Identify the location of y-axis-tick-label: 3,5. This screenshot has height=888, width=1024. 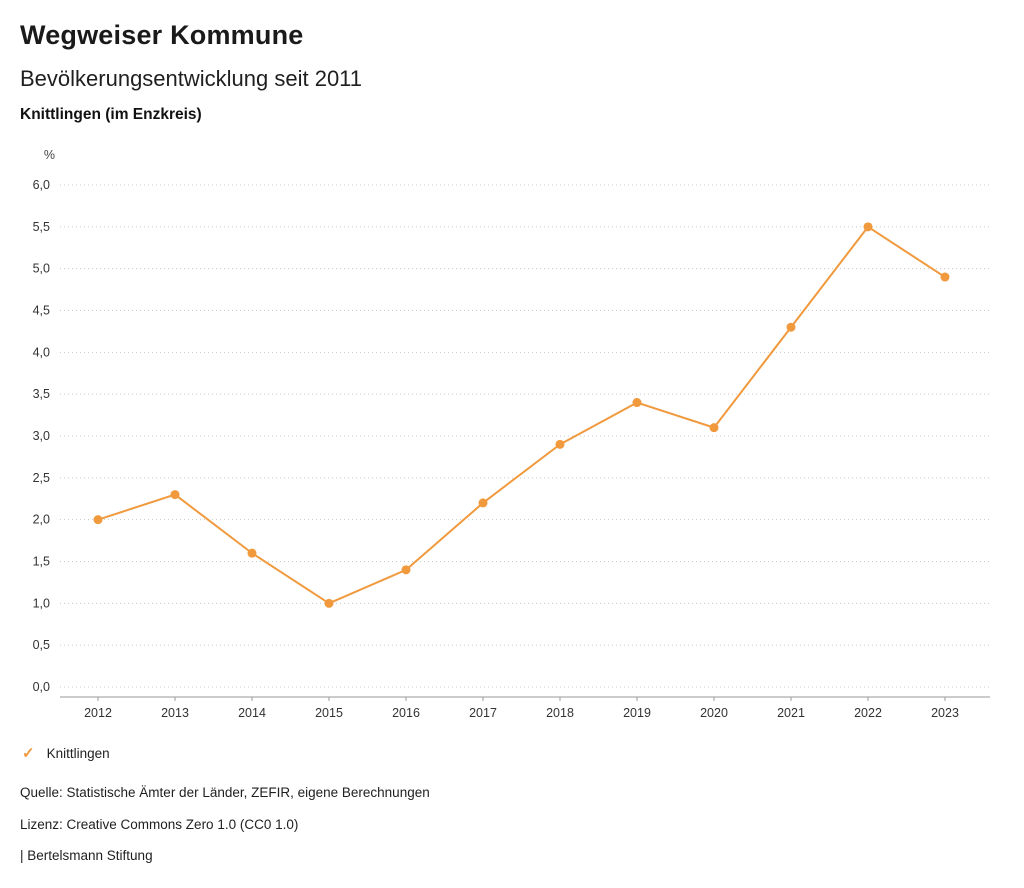
(41, 394).